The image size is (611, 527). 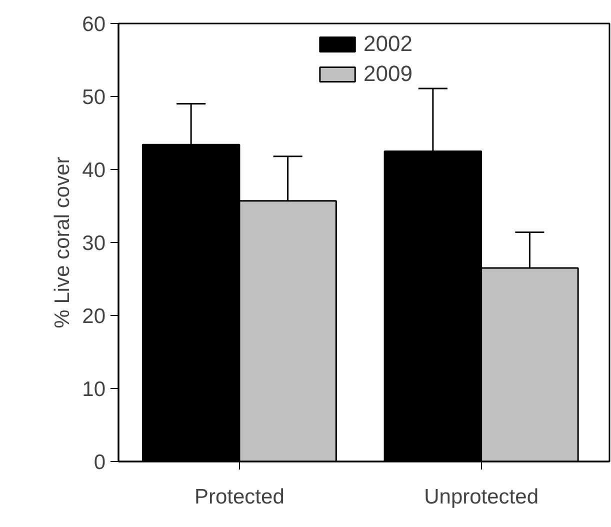 I want to click on x-tick-label: Unprotected, so click(x=481, y=497).